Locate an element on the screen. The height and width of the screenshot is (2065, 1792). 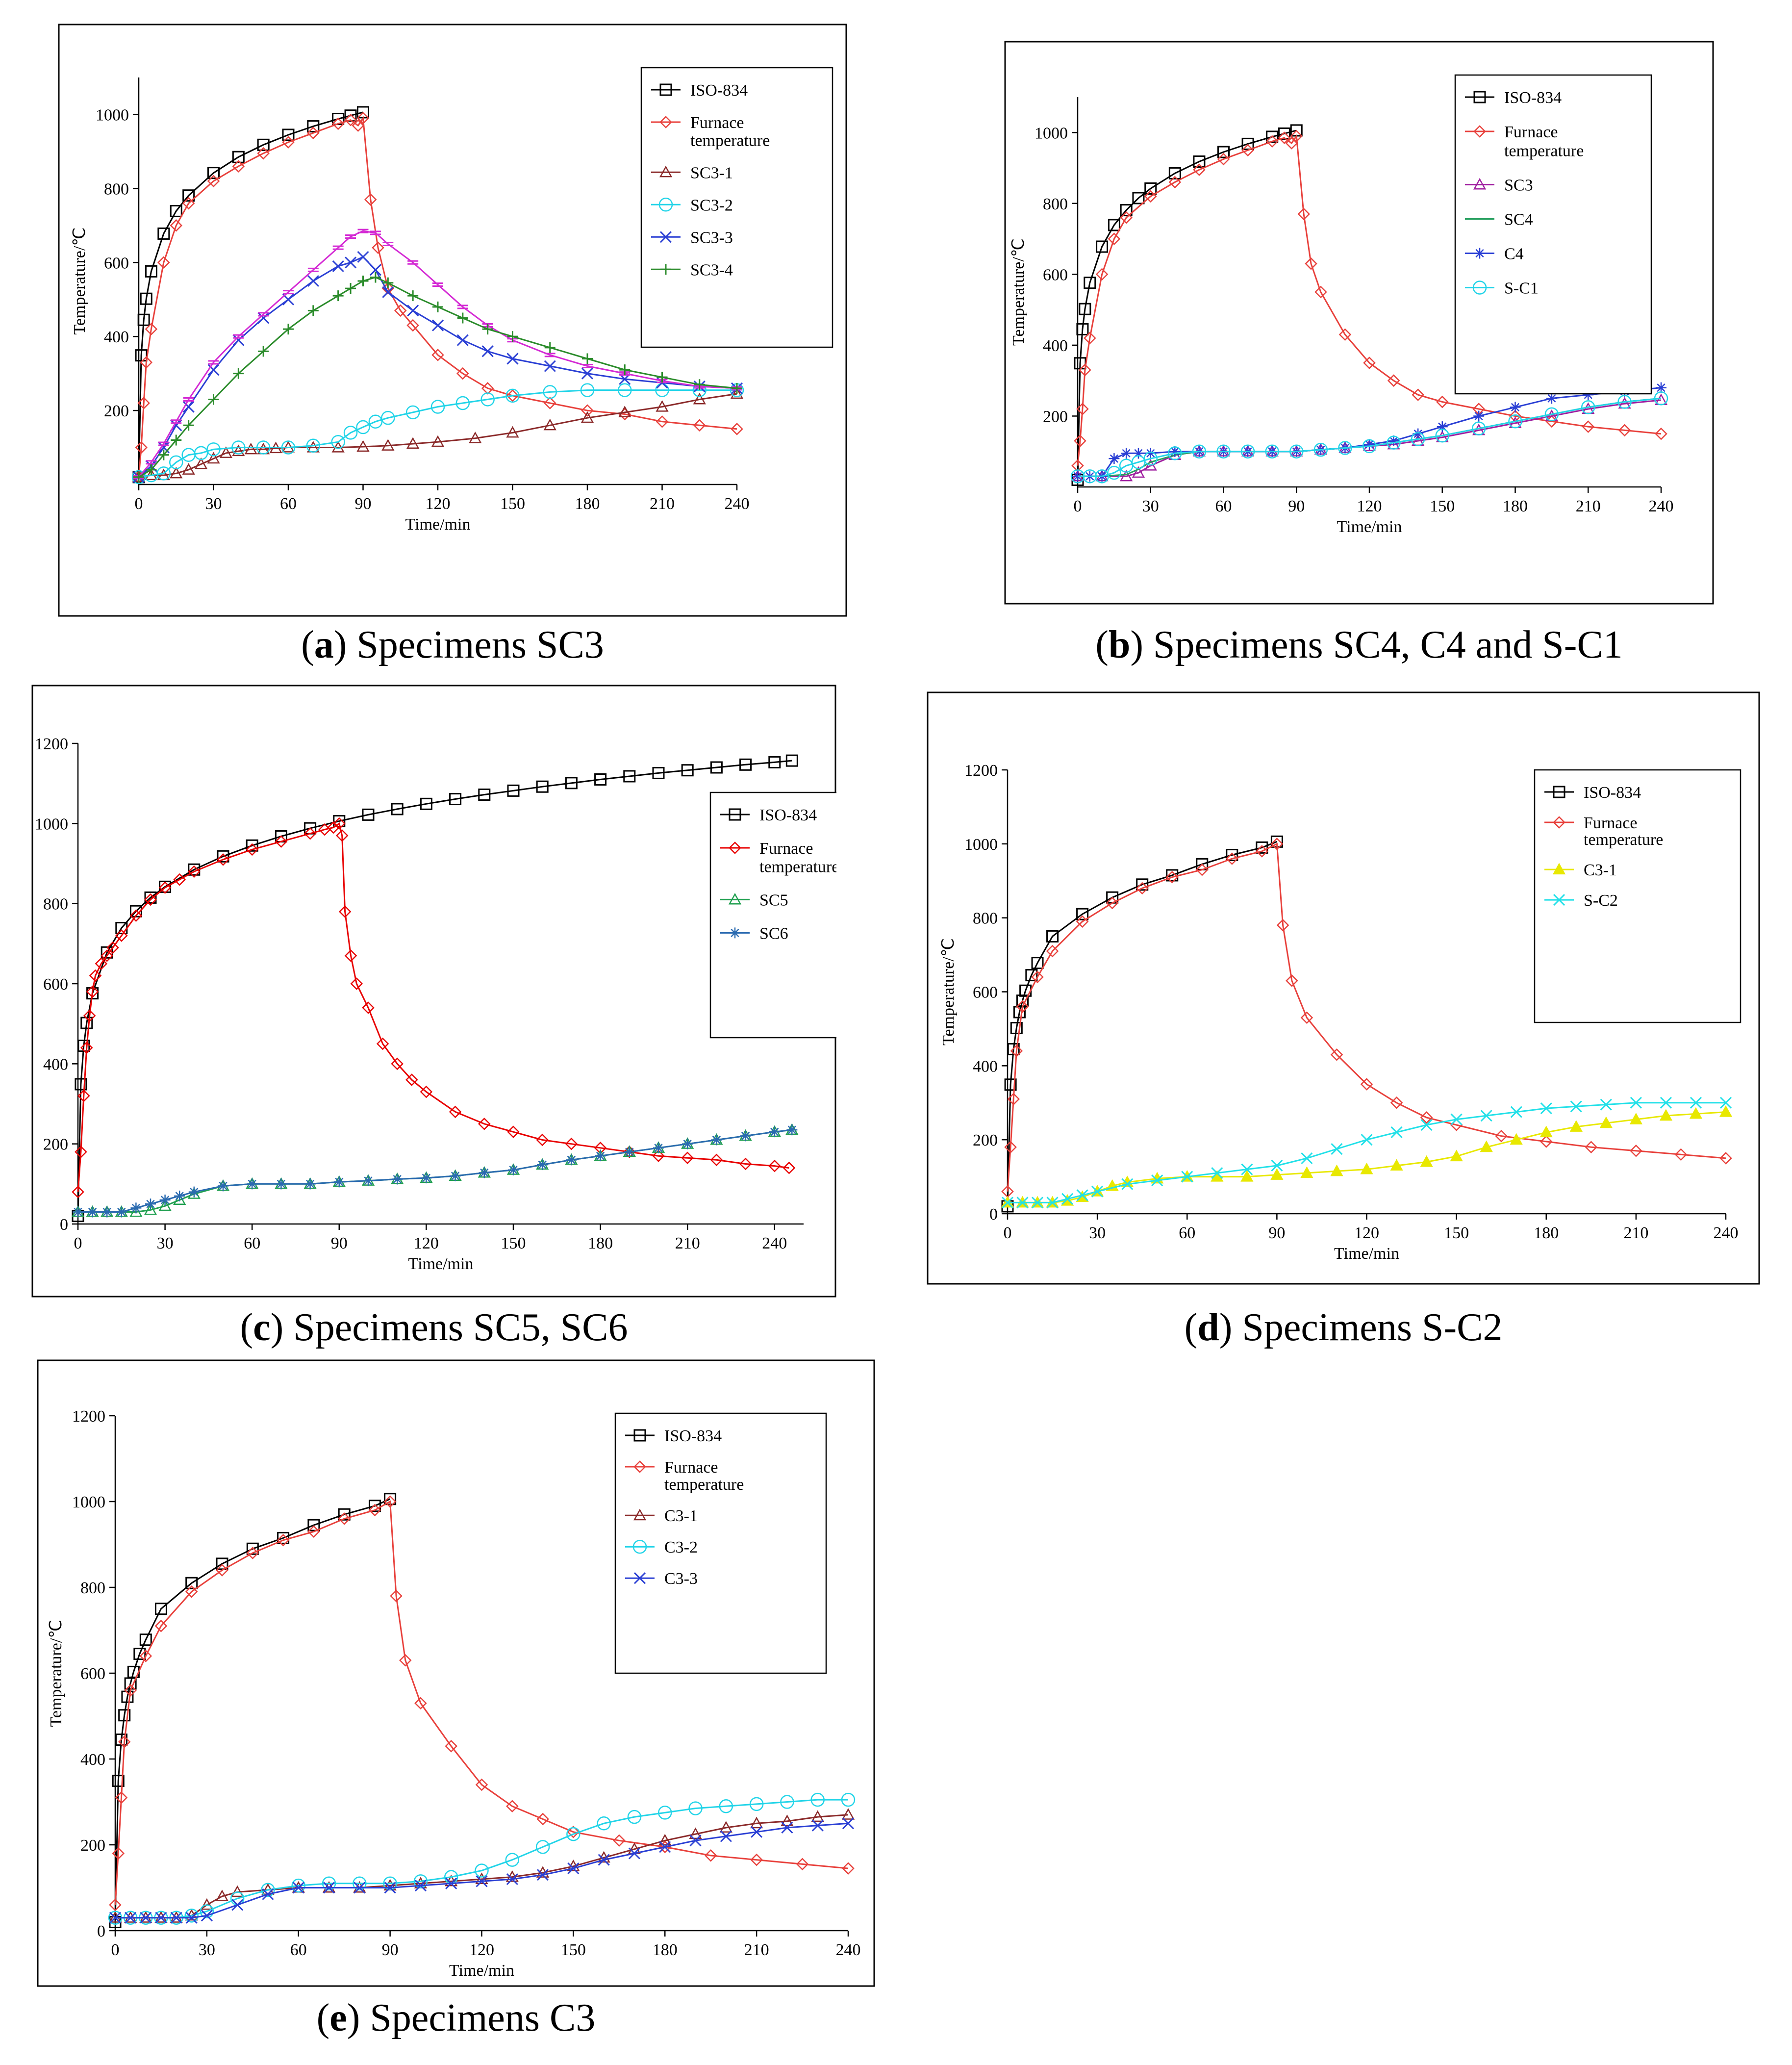
y-axis-label: Temperature/℃ is located at coordinates (948, 991).